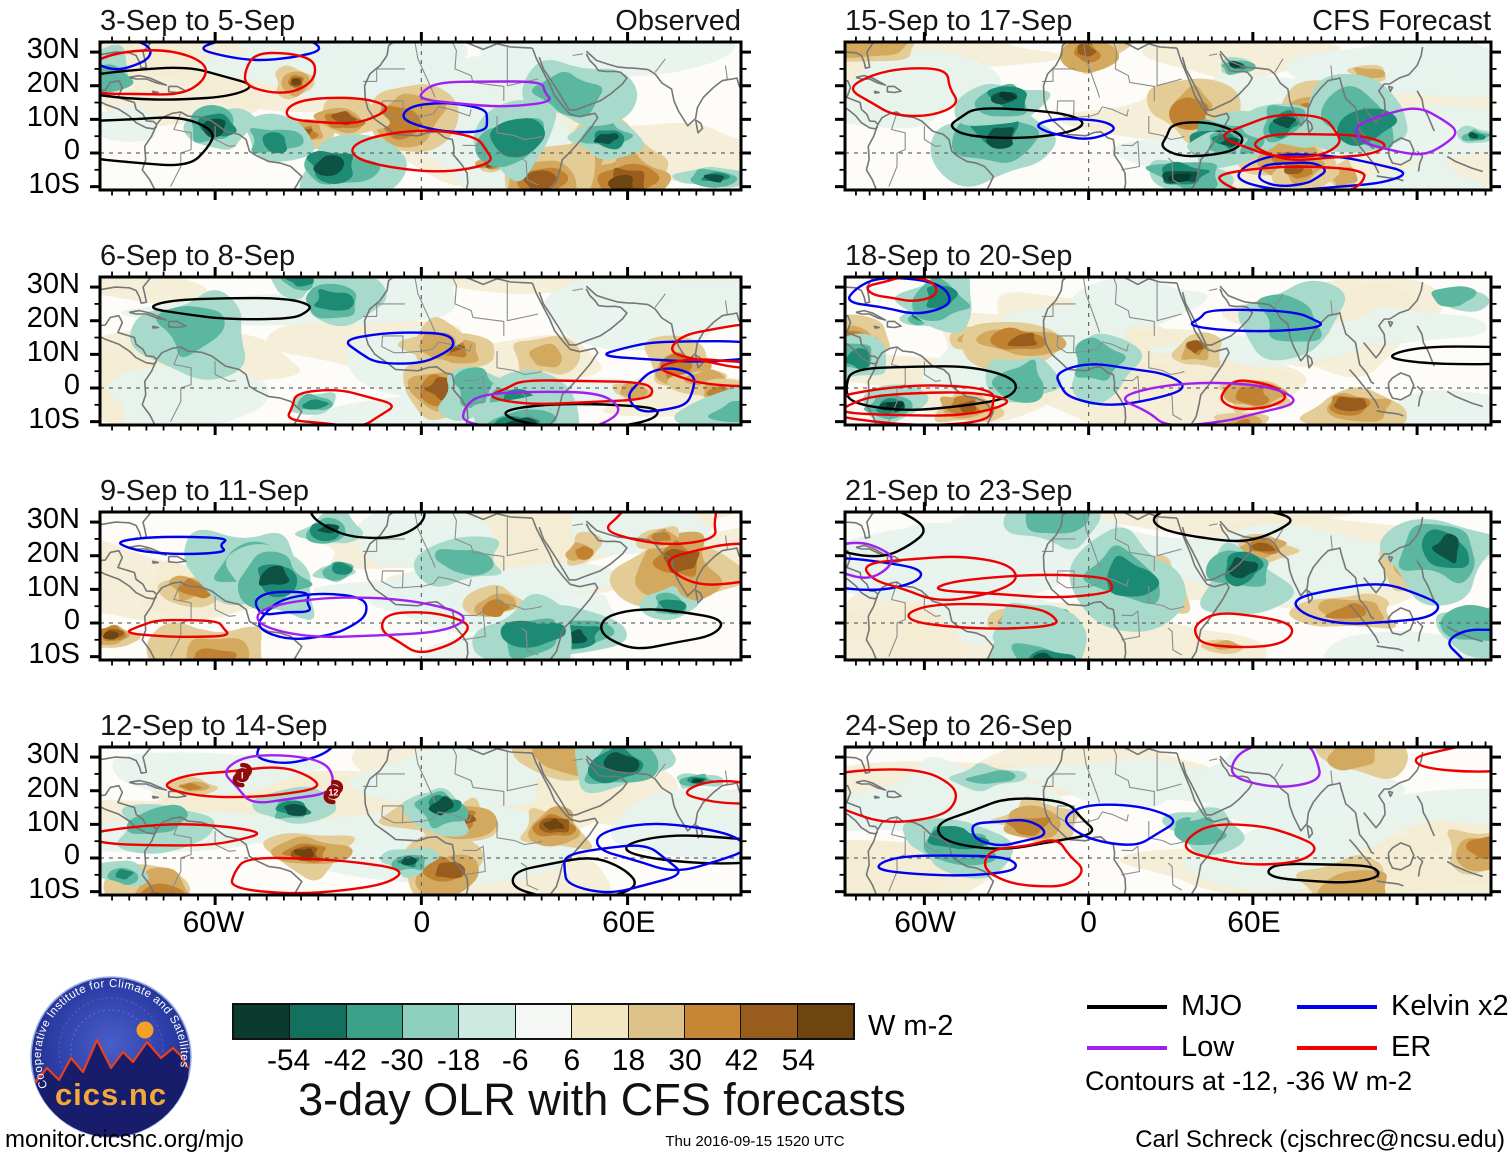 The width and height of the screenshot is (1510, 1159). What do you see at coordinates (111, 1094) in the screenshot?
I see `logo-name: cics.nc` at bounding box center [111, 1094].